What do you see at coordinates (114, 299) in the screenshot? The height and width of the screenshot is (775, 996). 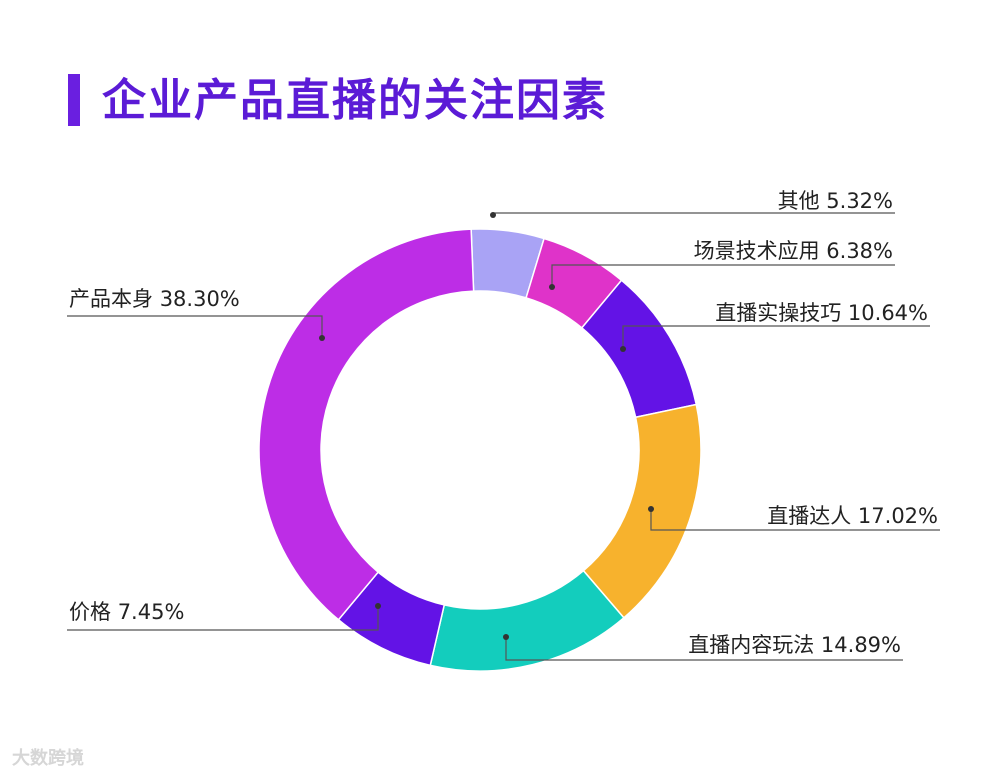 I see `slice-label-name: 产品本身` at bounding box center [114, 299].